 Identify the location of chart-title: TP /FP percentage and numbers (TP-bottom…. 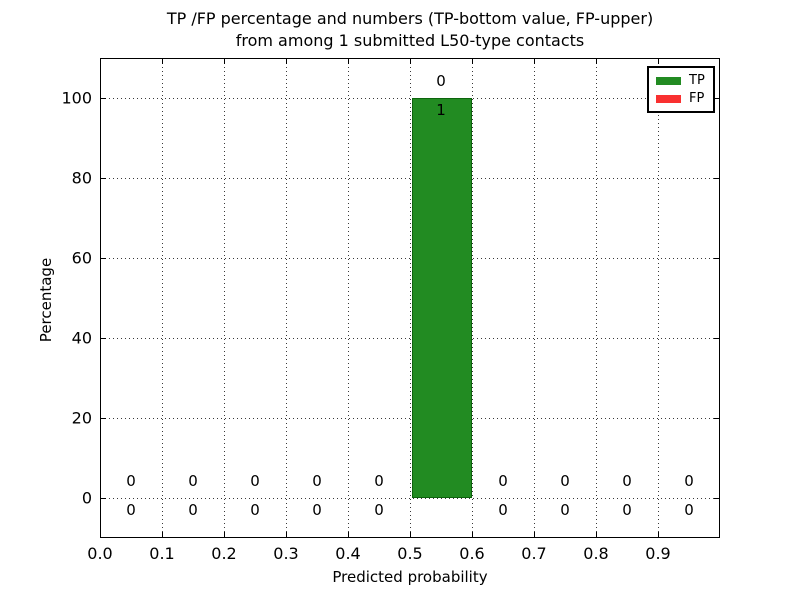
(410, 30).